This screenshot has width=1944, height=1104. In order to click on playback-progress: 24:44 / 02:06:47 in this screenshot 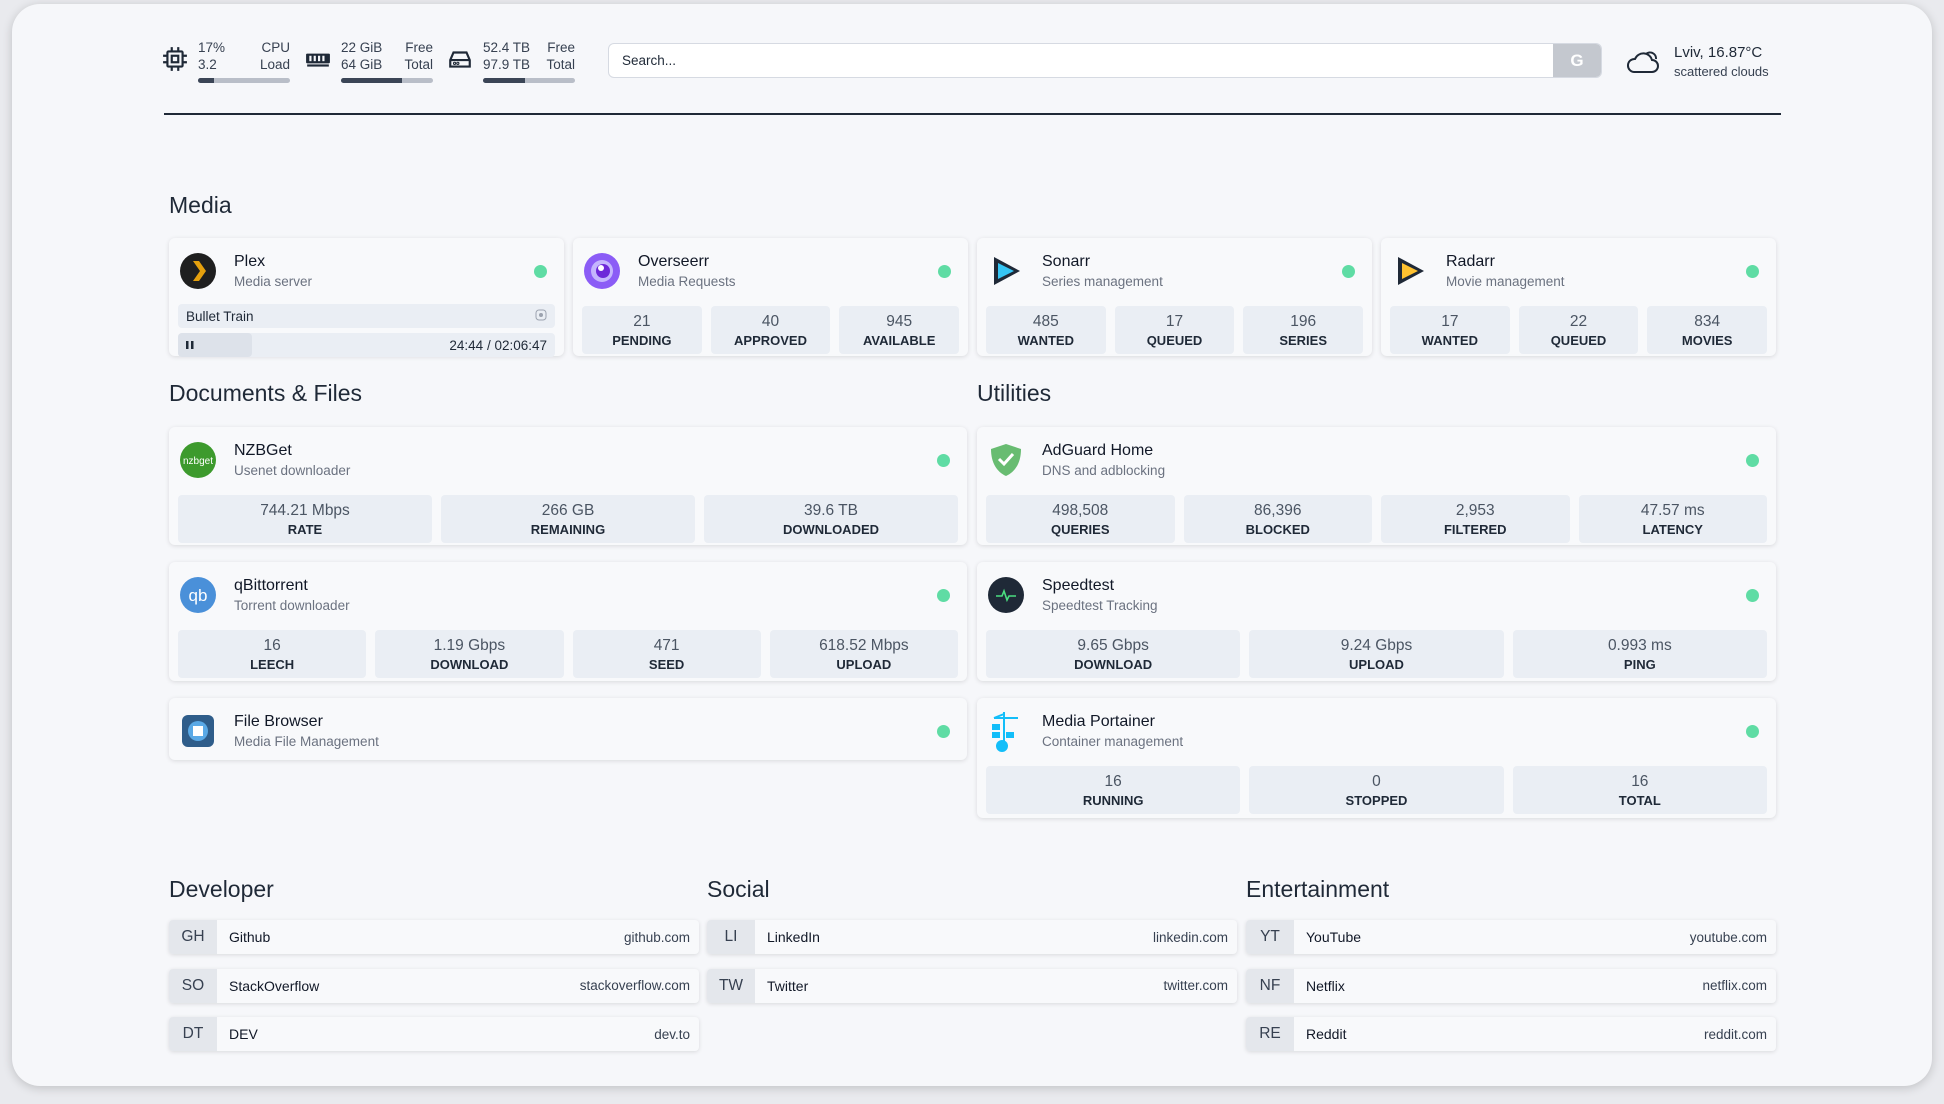, I will do `click(366, 345)`.